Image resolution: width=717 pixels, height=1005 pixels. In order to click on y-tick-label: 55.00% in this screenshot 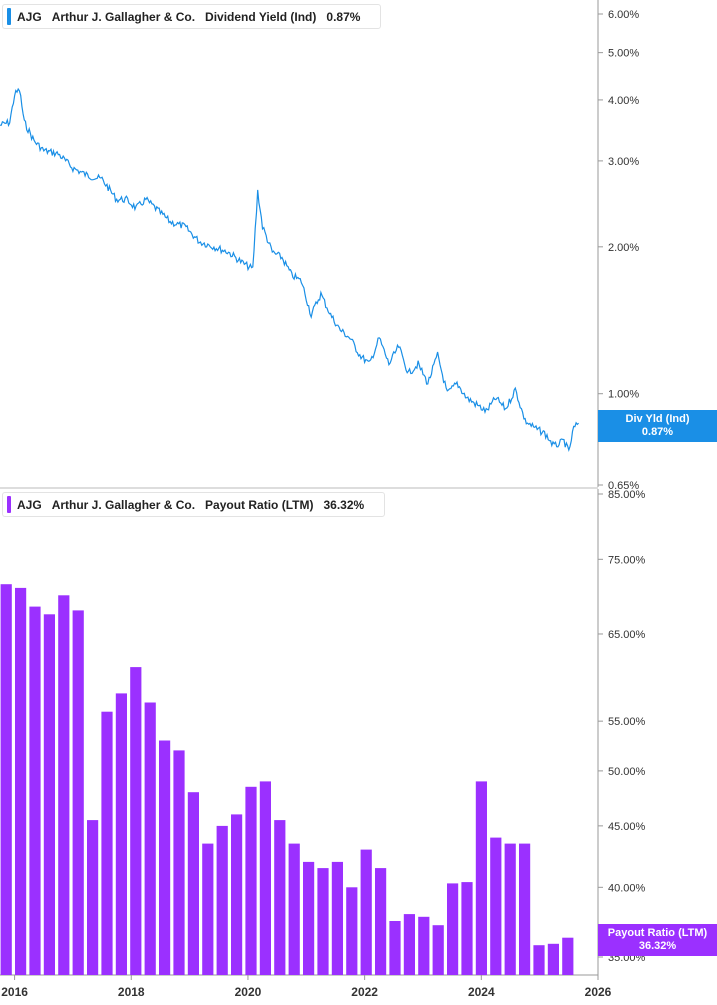, I will do `click(627, 722)`.